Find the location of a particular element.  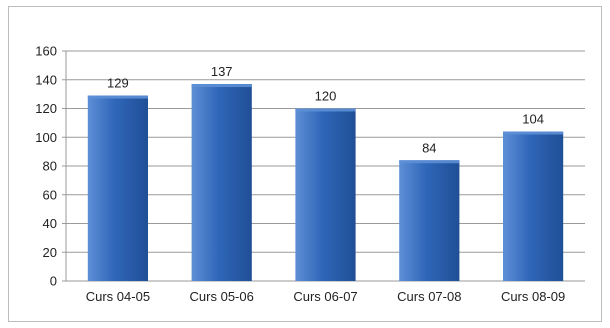

x-tick-label-5: Curs 08-09 is located at coordinates (533, 296).